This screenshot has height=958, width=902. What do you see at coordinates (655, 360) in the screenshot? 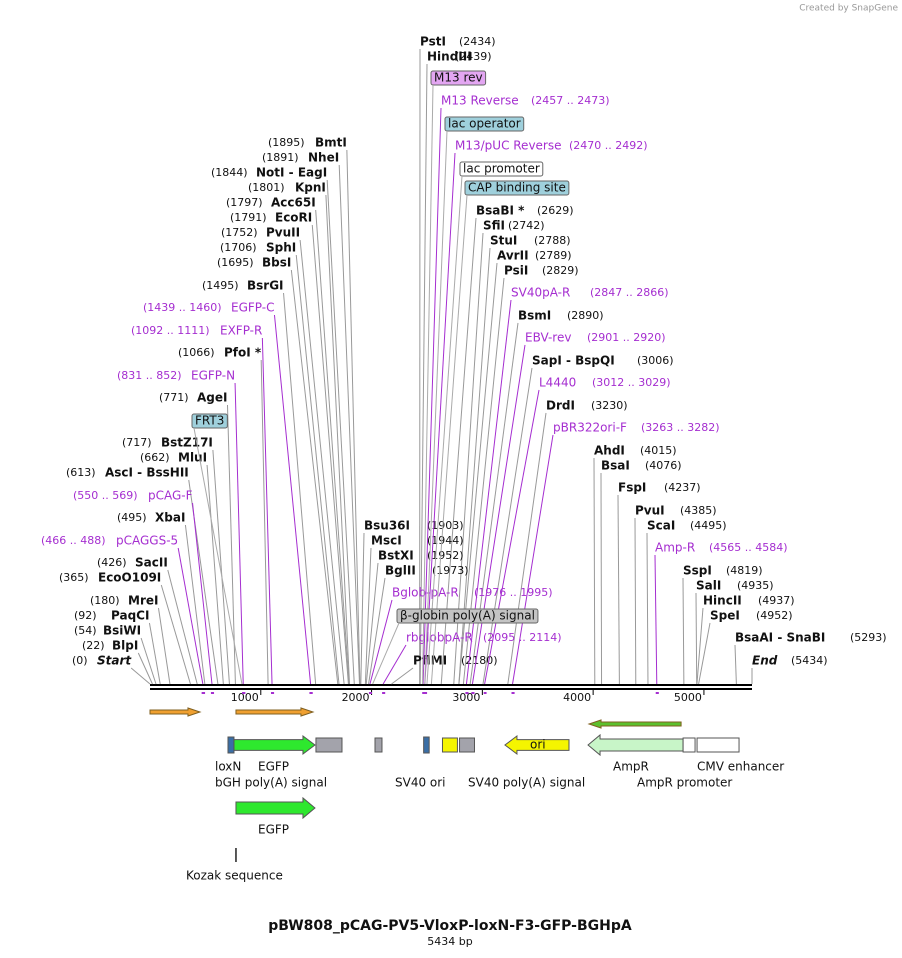
I see `enzyme-position: (3006)` at bounding box center [655, 360].